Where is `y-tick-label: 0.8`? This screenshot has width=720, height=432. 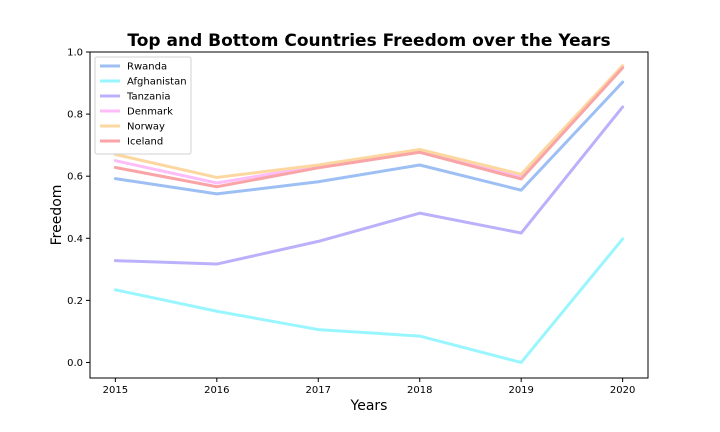 y-tick-label: 0.8 is located at coordinates (75, 115).